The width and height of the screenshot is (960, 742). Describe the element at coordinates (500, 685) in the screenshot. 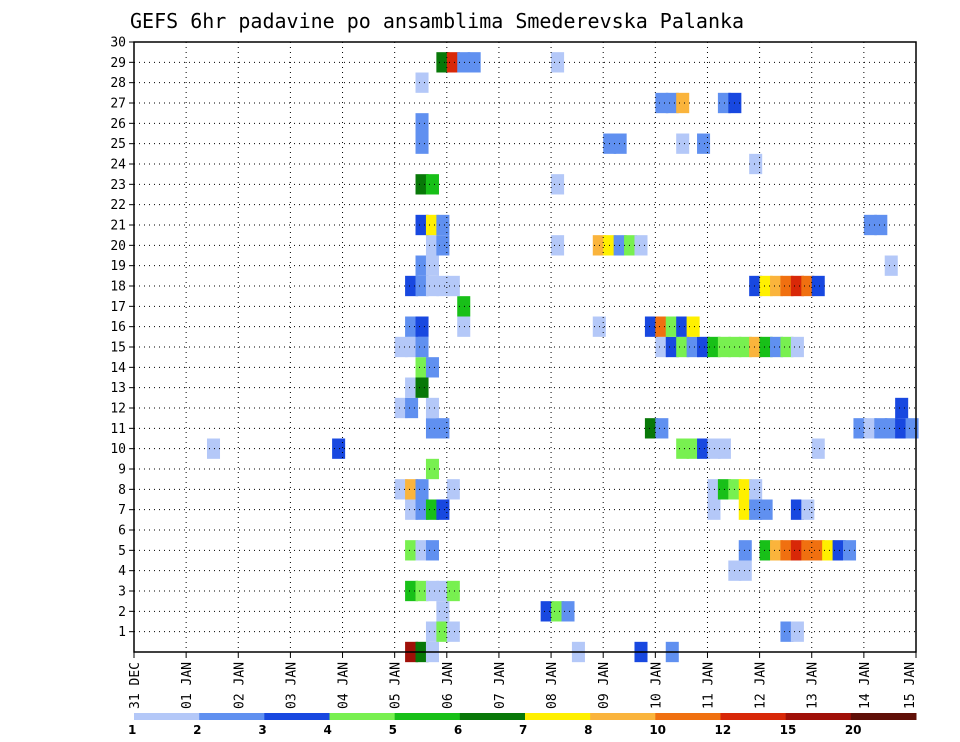

I see `x-tick-label: 07 JAN` at that location.